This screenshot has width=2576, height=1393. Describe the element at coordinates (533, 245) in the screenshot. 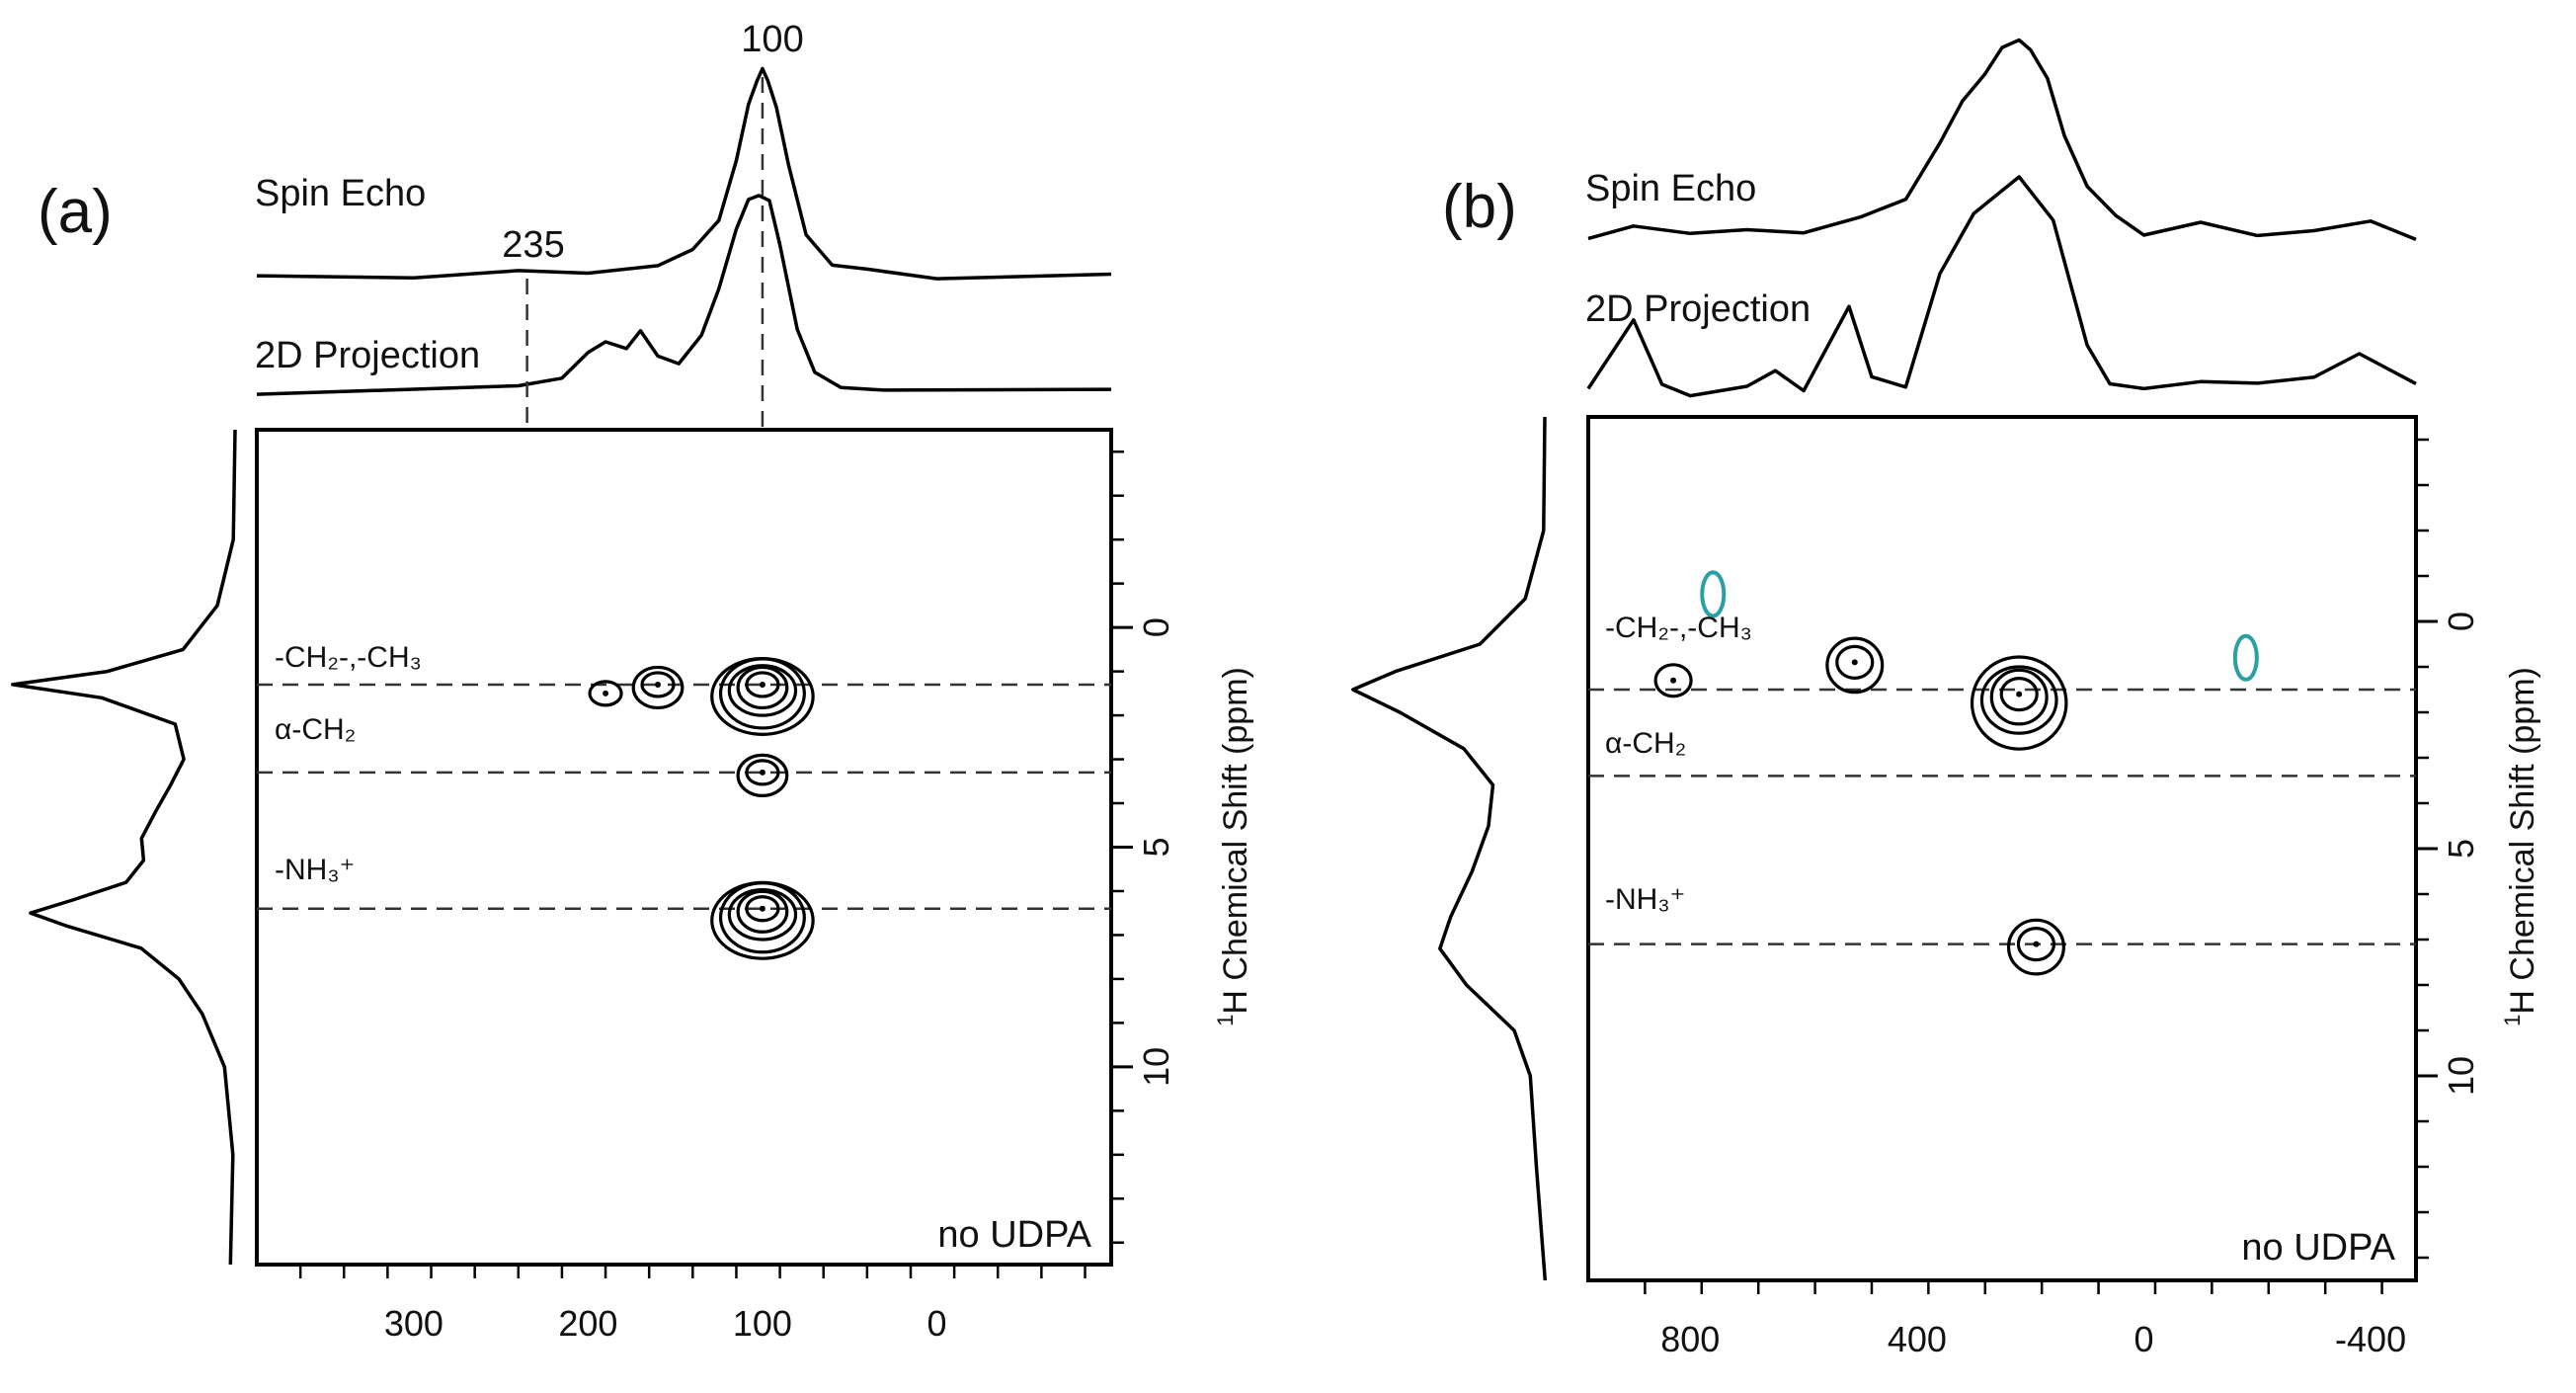

I see `marker-label: 235` at that location.